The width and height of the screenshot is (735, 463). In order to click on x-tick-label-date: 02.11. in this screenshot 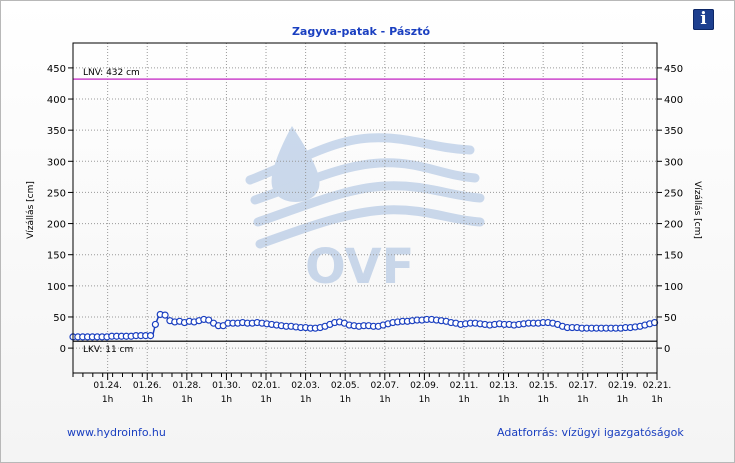, I will do `click(464, 386)`.